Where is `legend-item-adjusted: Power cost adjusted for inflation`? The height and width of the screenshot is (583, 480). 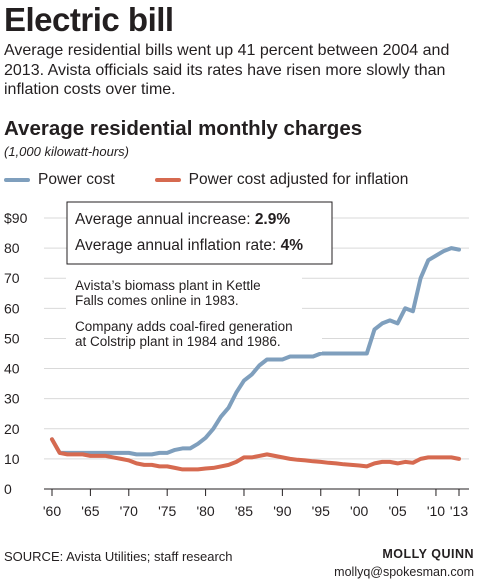 legend-item-adjusted: Power cost adjusted for inflation is located at coordinates (281, 180).